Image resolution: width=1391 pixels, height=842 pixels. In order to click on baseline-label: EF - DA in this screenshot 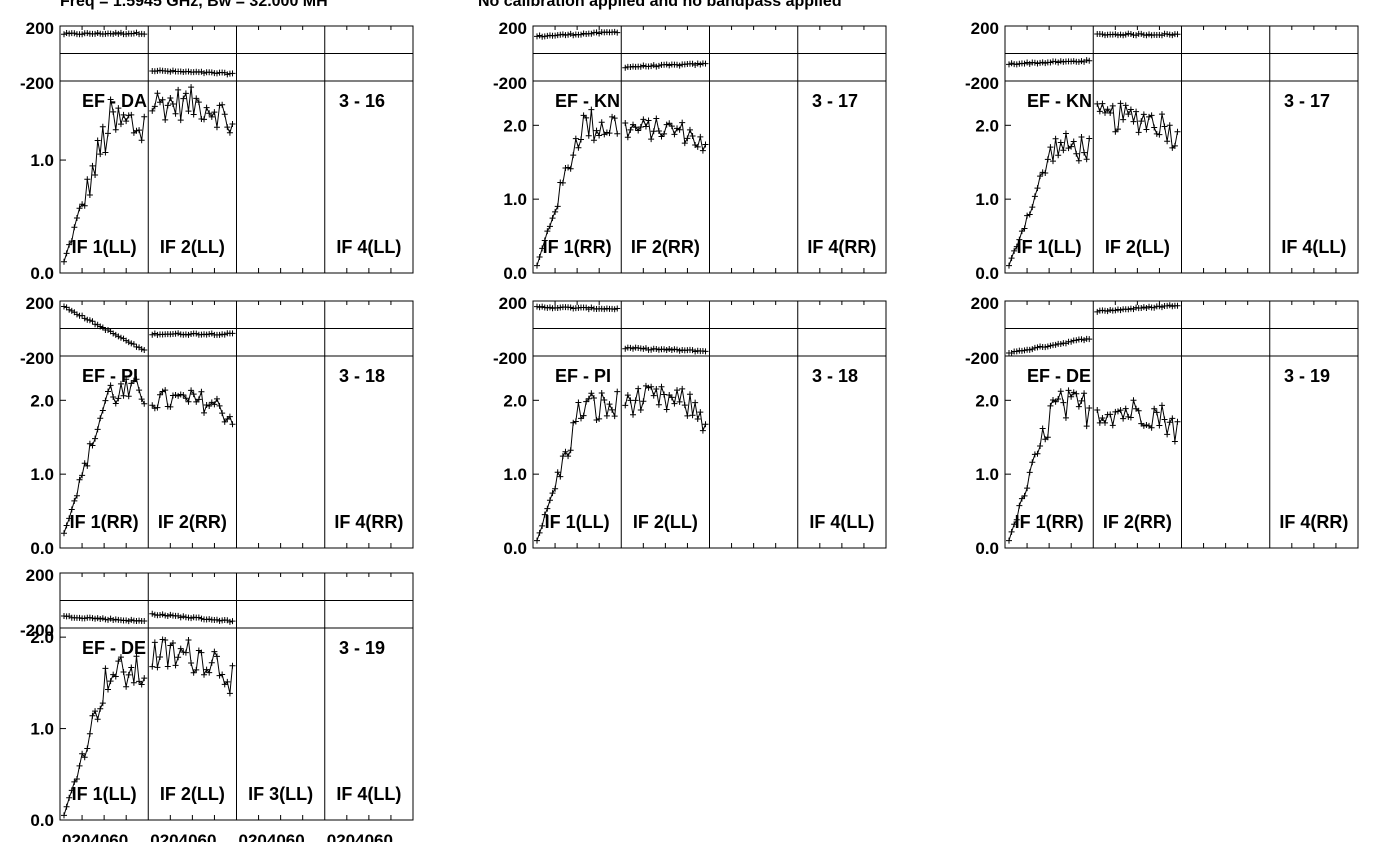, I will do `click(114, 101)`.